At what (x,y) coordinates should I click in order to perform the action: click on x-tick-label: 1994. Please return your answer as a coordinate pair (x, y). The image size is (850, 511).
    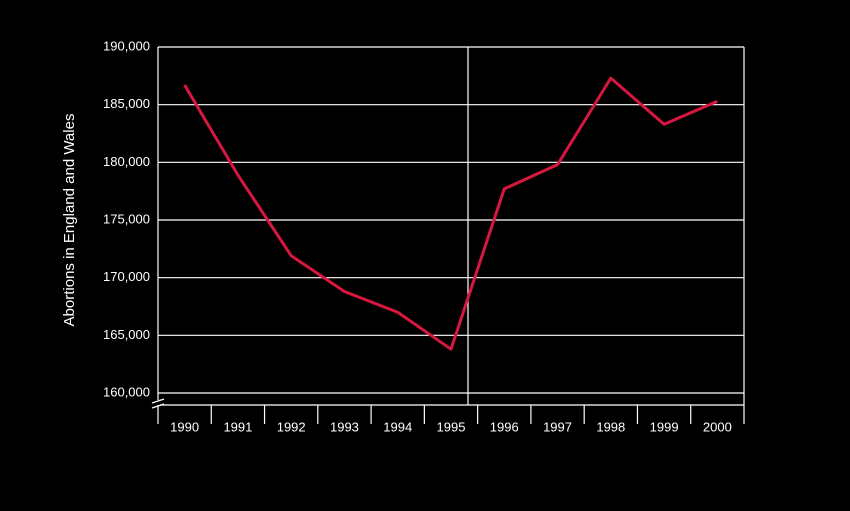
    Looking at the image, I should click on (397, 426).